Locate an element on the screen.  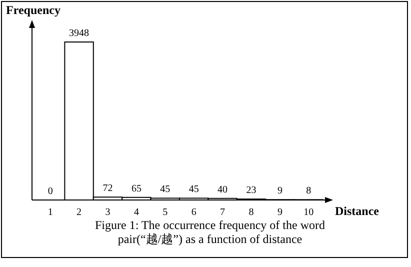
text: Figure 1: The occurrence frequency of the word pair(“越/越”) as a function of distance is located at coordinates (210, 232).